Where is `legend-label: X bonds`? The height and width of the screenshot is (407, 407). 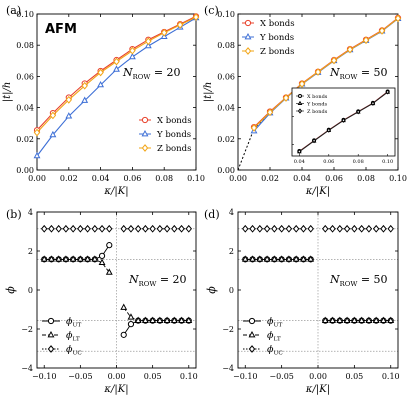
legend-label: X bonds is located at coordinates (174, 121).